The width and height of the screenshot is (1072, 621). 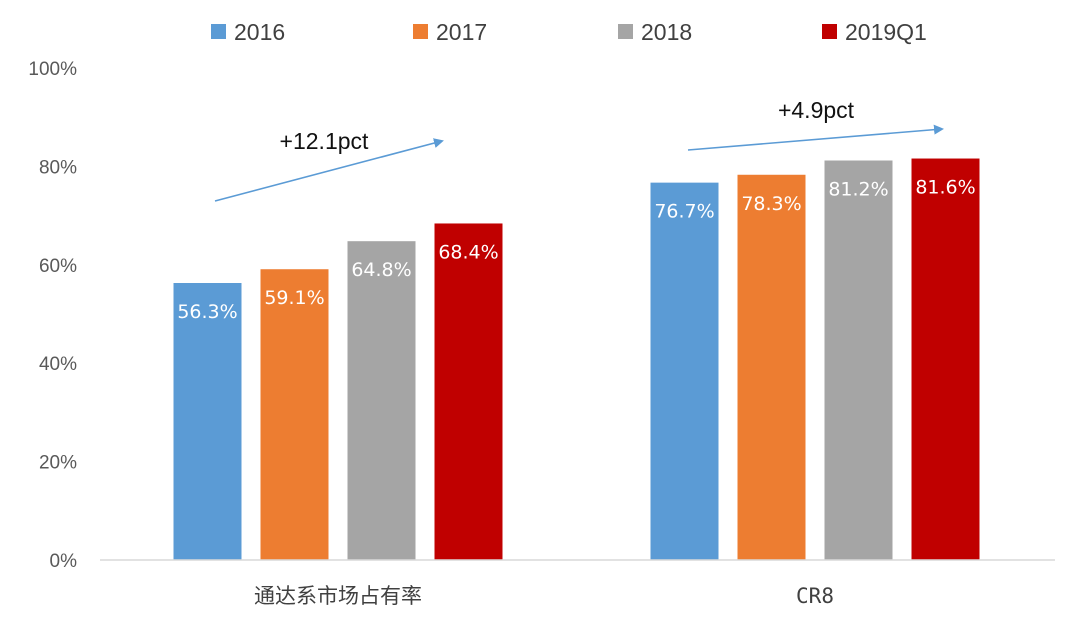 I want to click on legend-label: 2019Q1, so click(x=886, y=32).